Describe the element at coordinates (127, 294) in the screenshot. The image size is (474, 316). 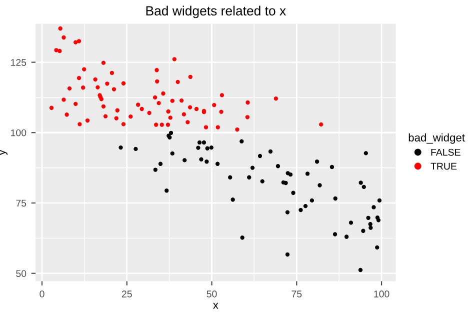
I see `x-tick-label: 25` at that location.